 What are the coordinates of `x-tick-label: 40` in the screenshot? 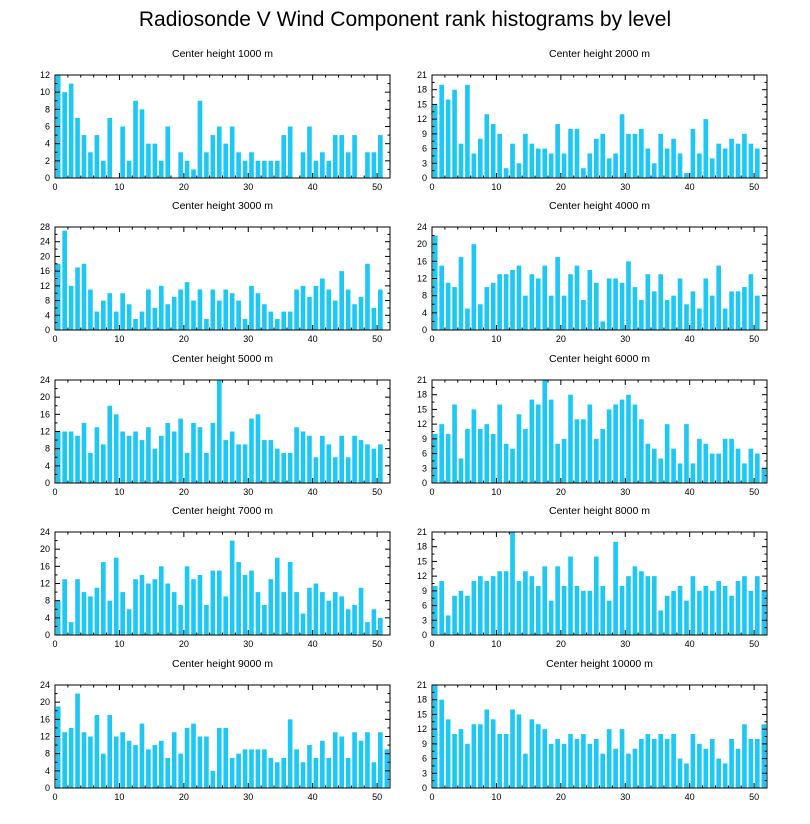 It's located at (313, 797).